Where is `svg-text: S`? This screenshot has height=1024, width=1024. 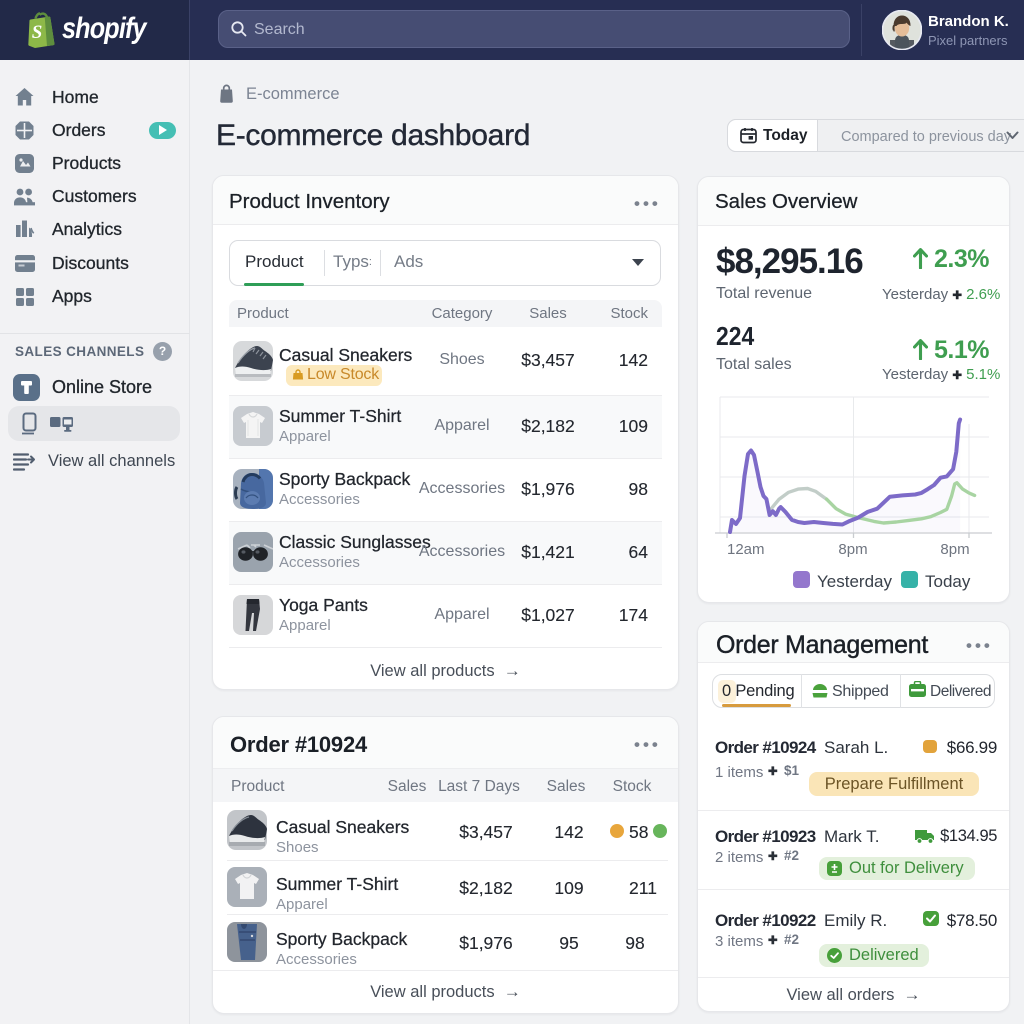
svg-text: S is located at coordinates (37, 32).